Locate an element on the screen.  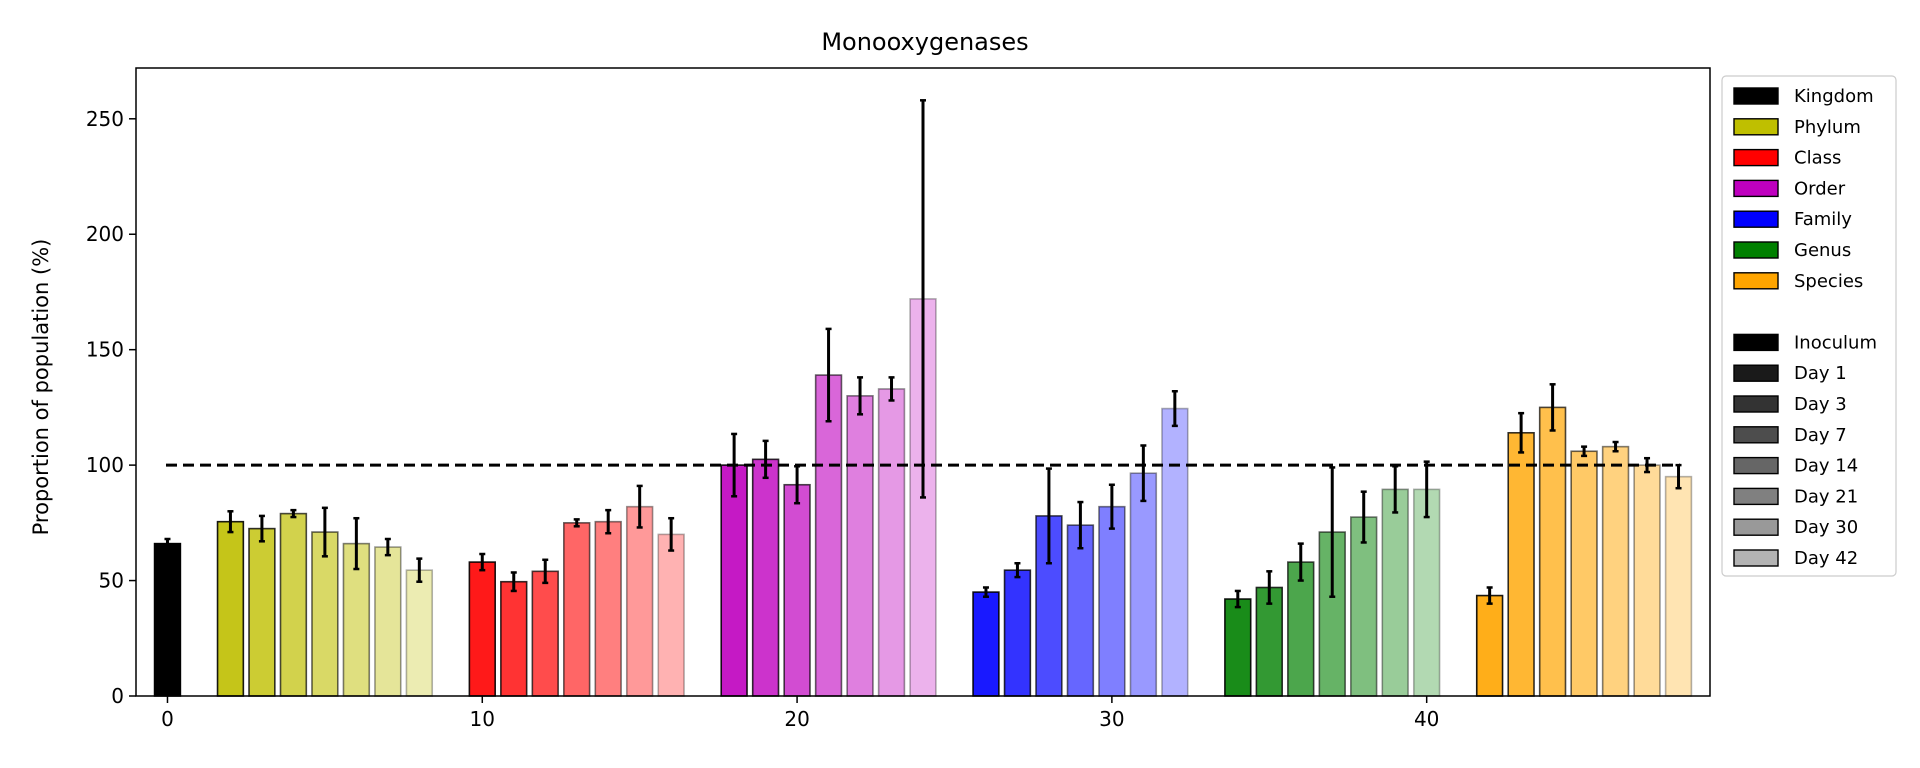
legend-item-family: Family is located at coordinates (1792, 219).